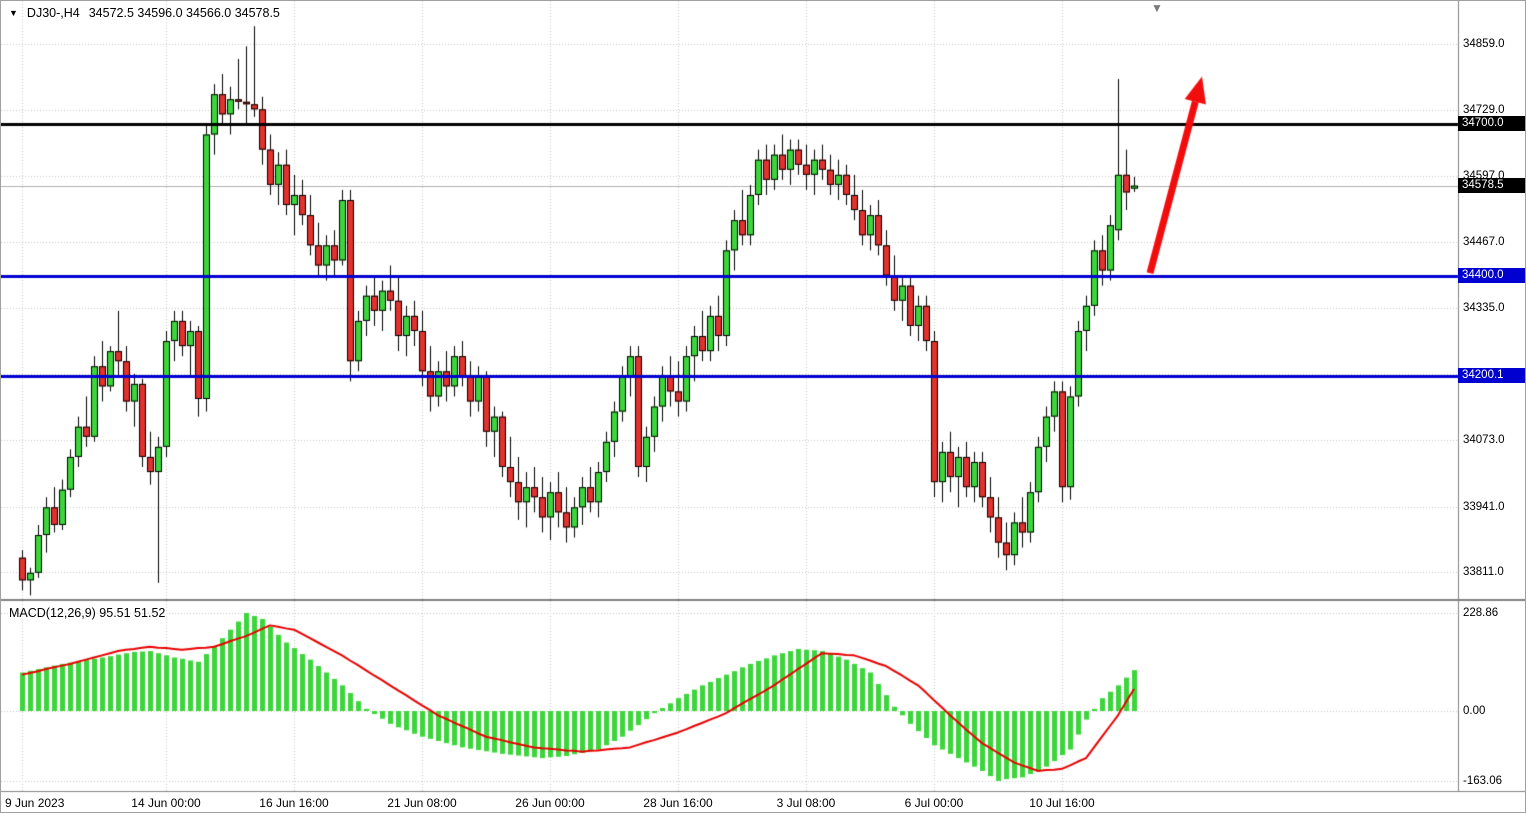  What do you see at coordinates (35, 803) in the screenshot?
I see `time-axis-label: 9 Jun 2023` at bounding box center [35, 803].